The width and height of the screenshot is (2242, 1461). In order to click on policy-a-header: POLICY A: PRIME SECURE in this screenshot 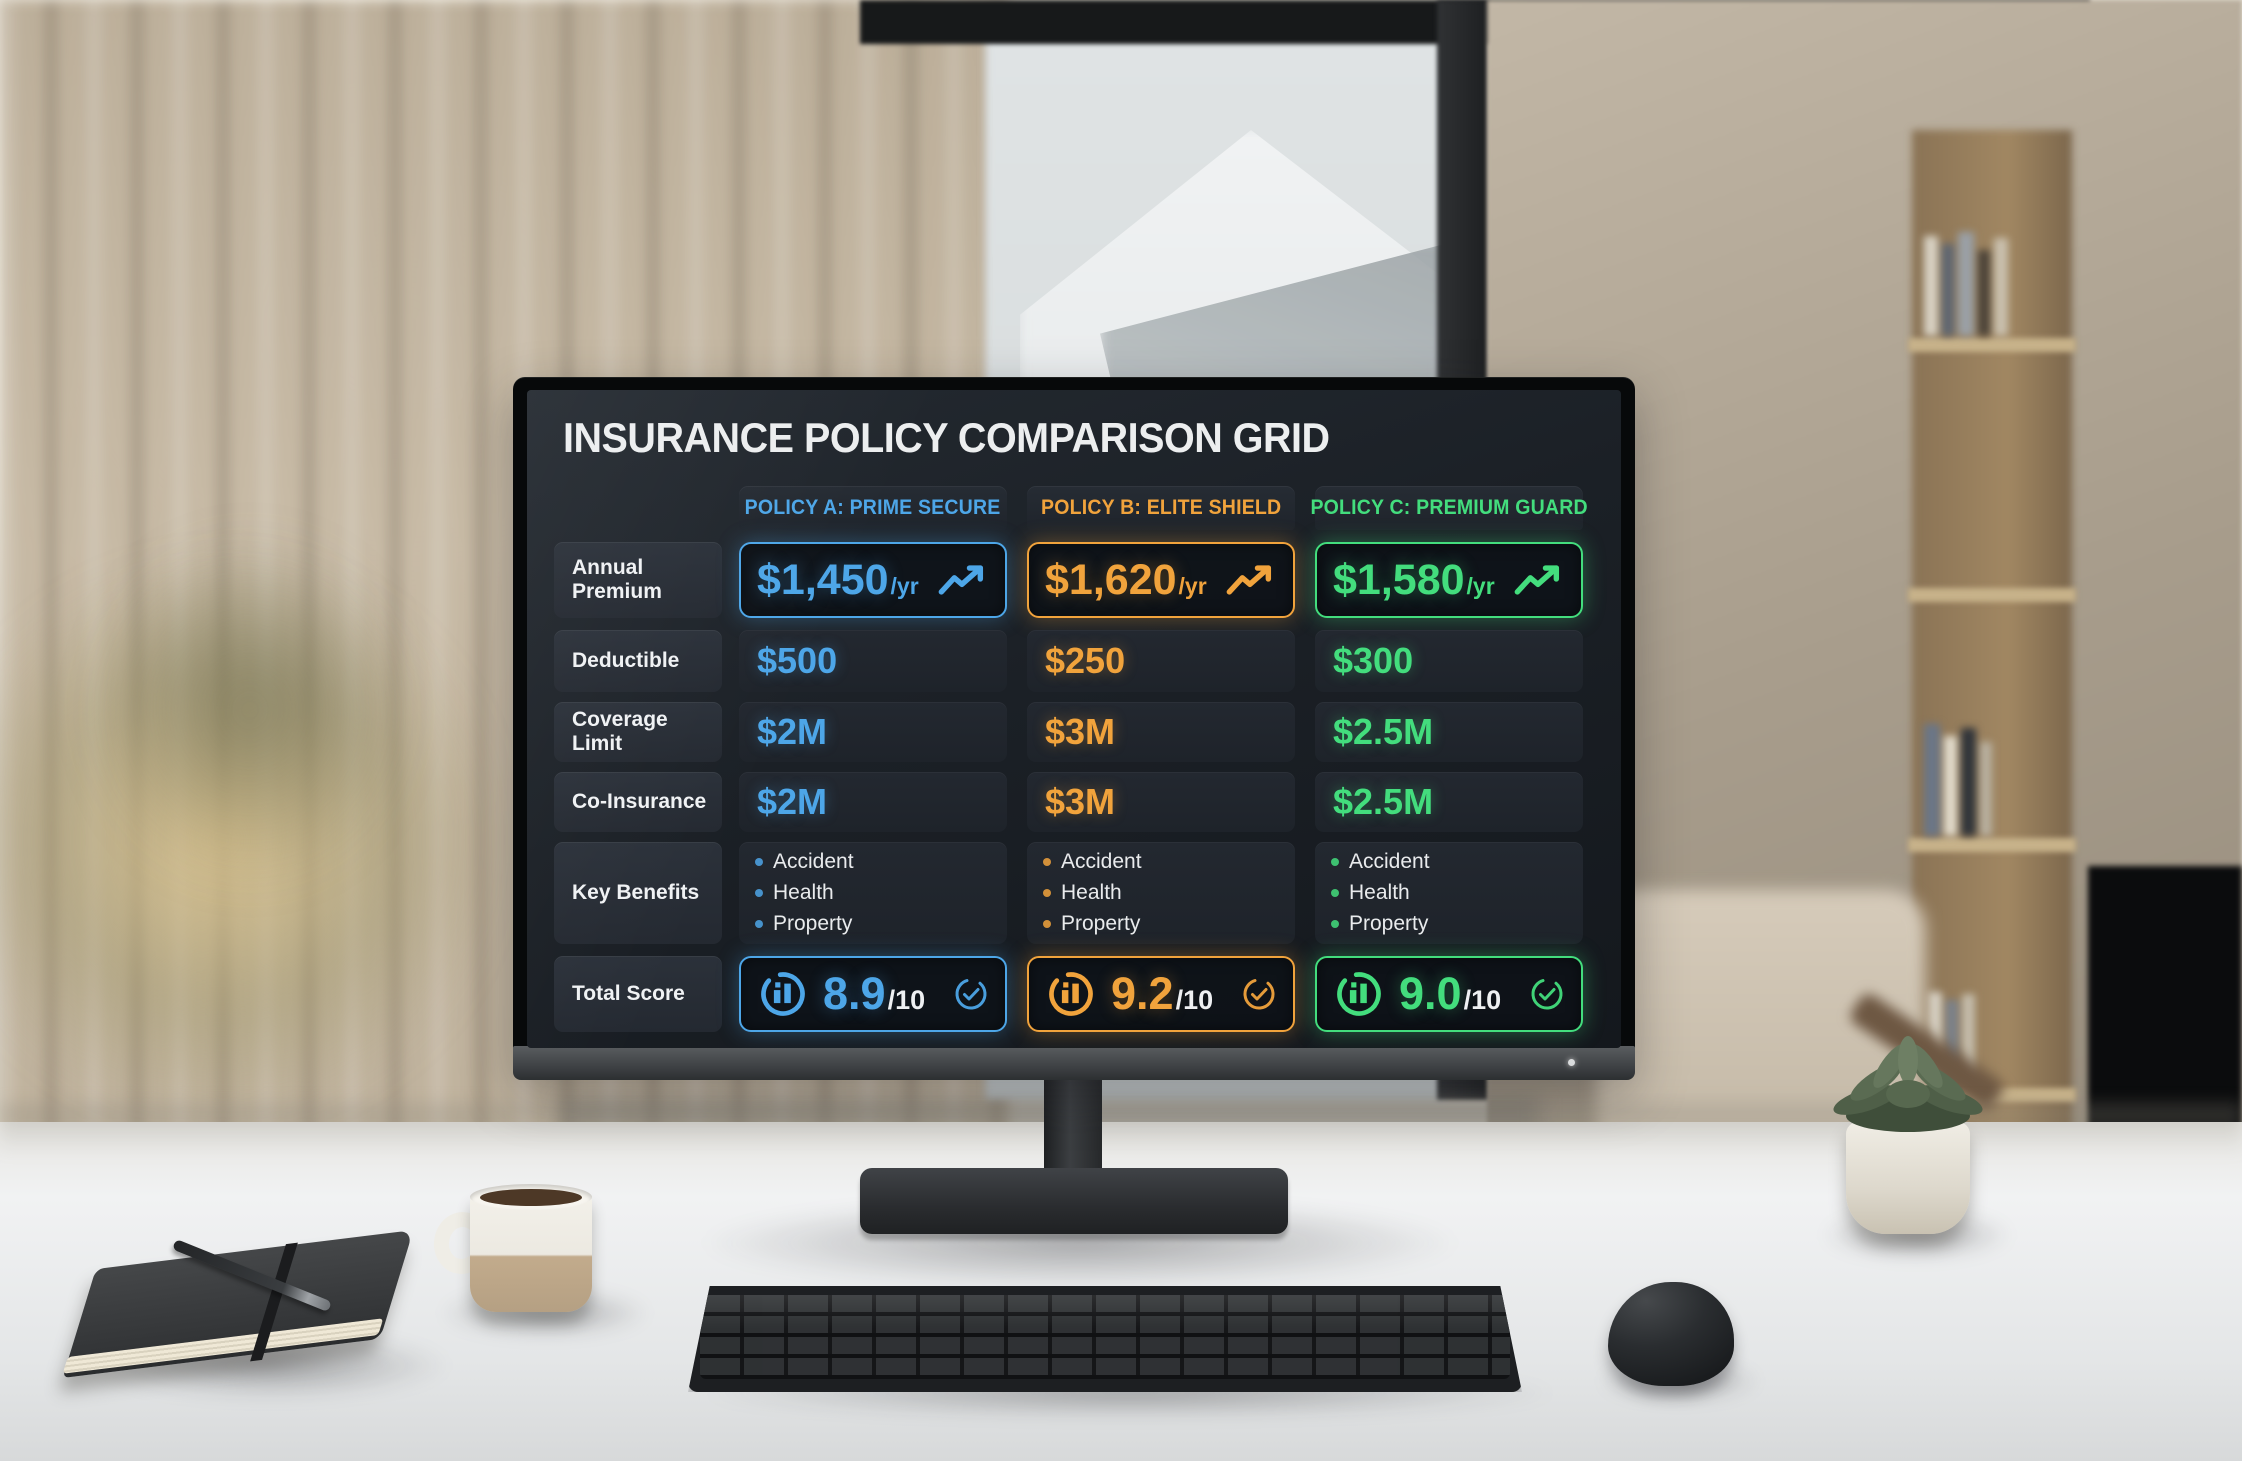, I will do `click(873, 508)`.